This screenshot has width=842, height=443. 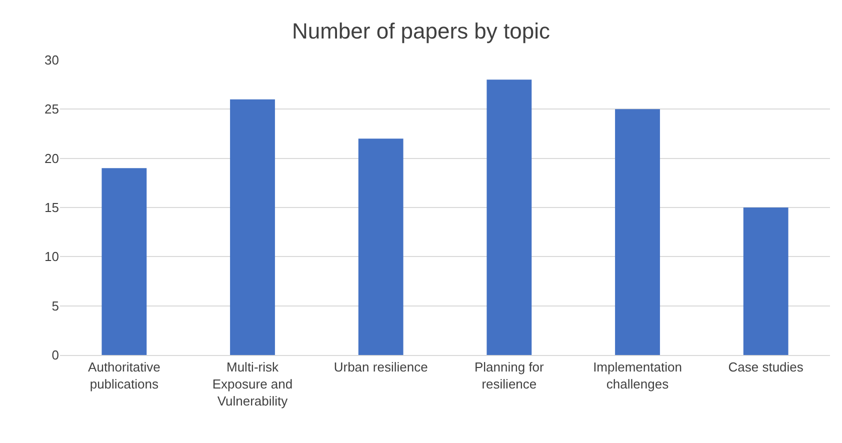 I want to click on y-tick-label: 10, so click(x=51, y=256).